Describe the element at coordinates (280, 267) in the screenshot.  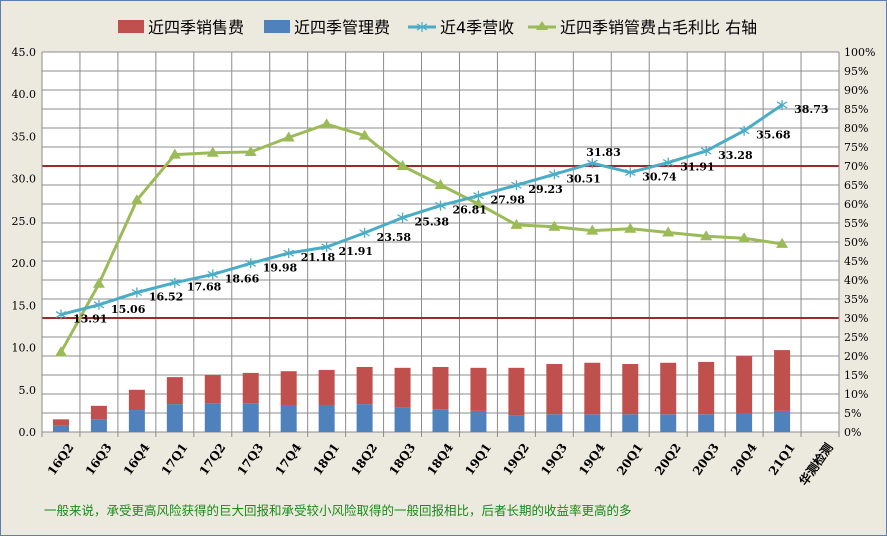
I see `revenue-data-label: 19.98` at that location.